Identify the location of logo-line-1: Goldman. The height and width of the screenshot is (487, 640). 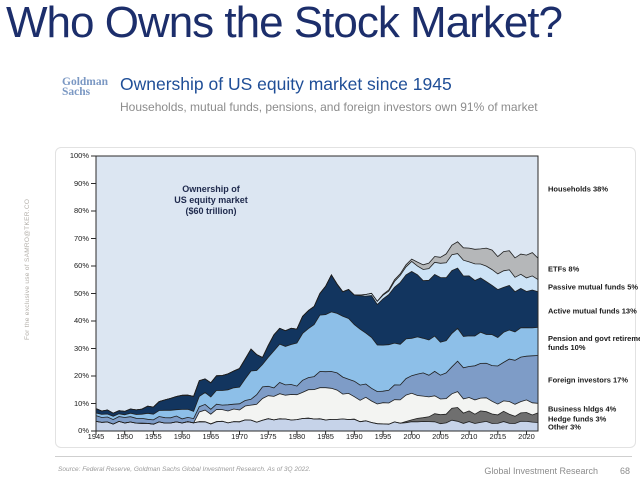
(85, 82).